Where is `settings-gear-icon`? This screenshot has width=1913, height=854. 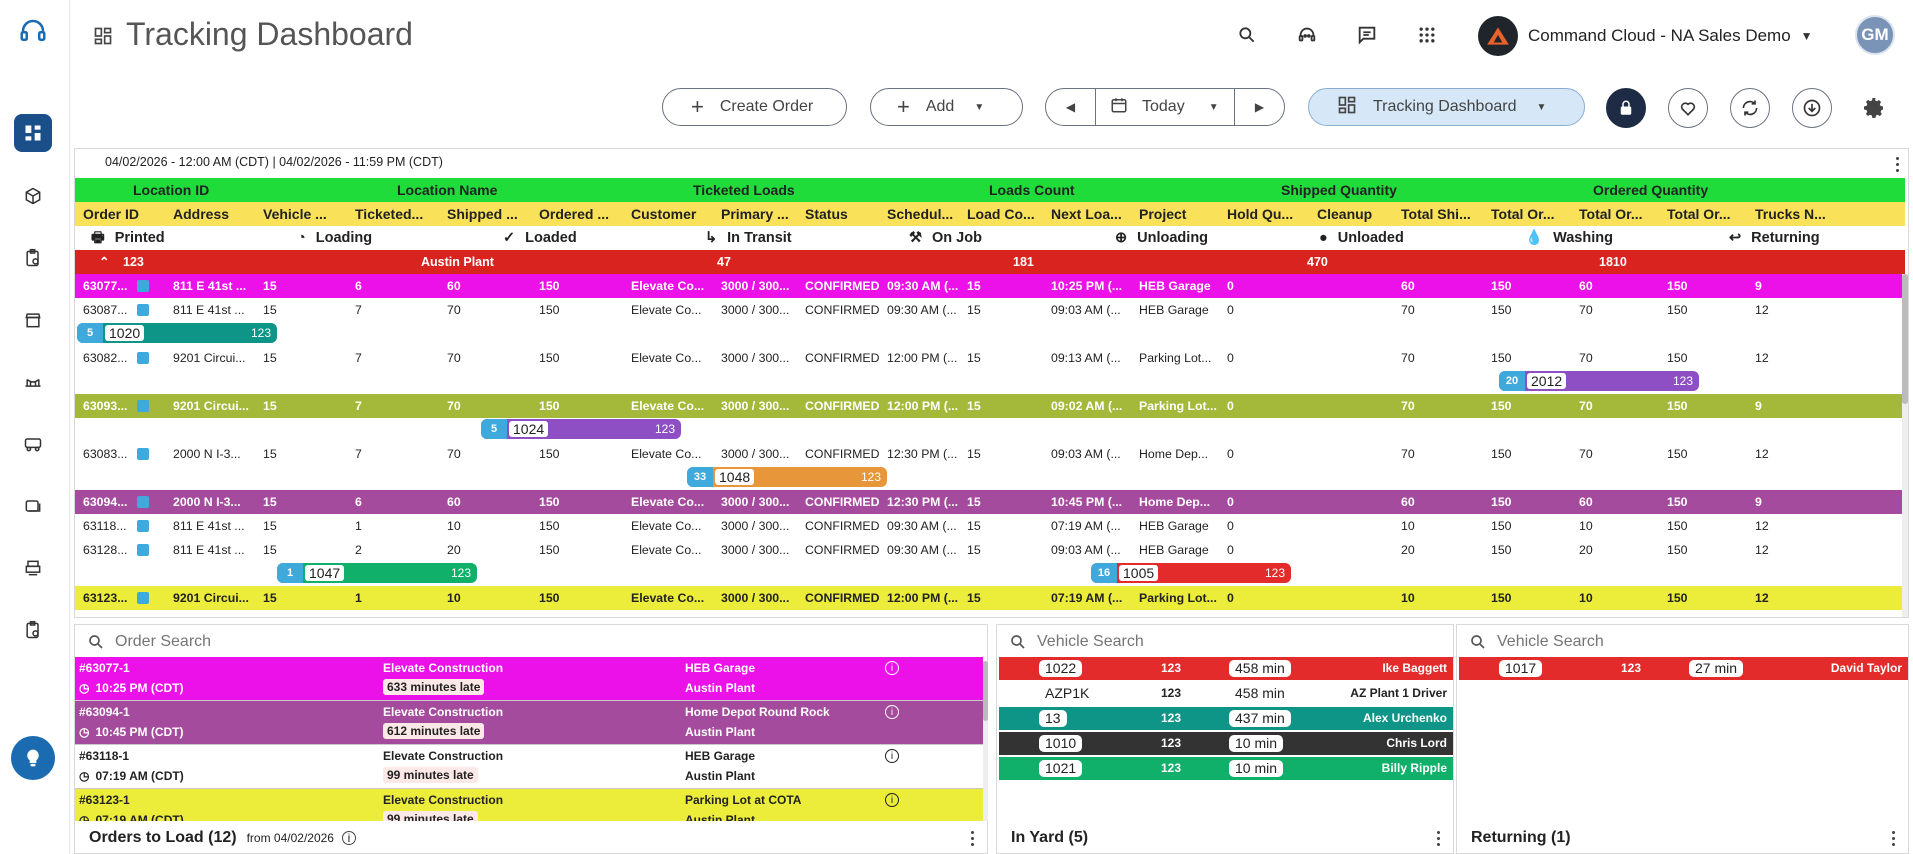
settings-gear-icon is located at coordinates (1874, 110).